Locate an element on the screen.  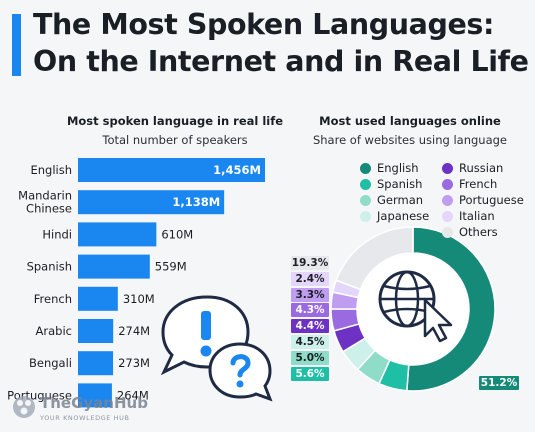
question-bubble-icon is located at coordinates (240, 372).